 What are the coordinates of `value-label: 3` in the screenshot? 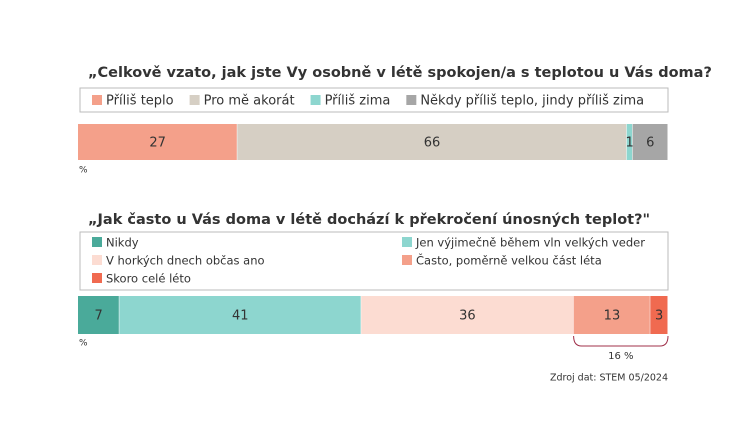 It's located at (659, 316).